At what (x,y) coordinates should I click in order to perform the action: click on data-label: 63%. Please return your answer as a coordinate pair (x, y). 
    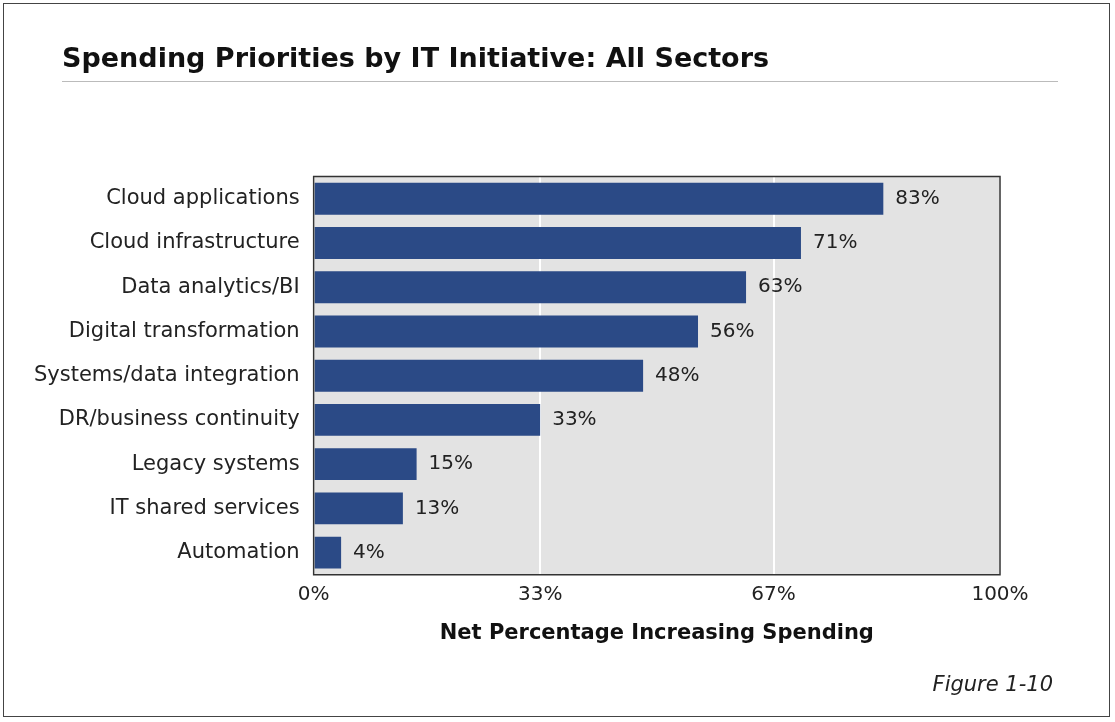
    Looking at the image, I should click on (780, 285).